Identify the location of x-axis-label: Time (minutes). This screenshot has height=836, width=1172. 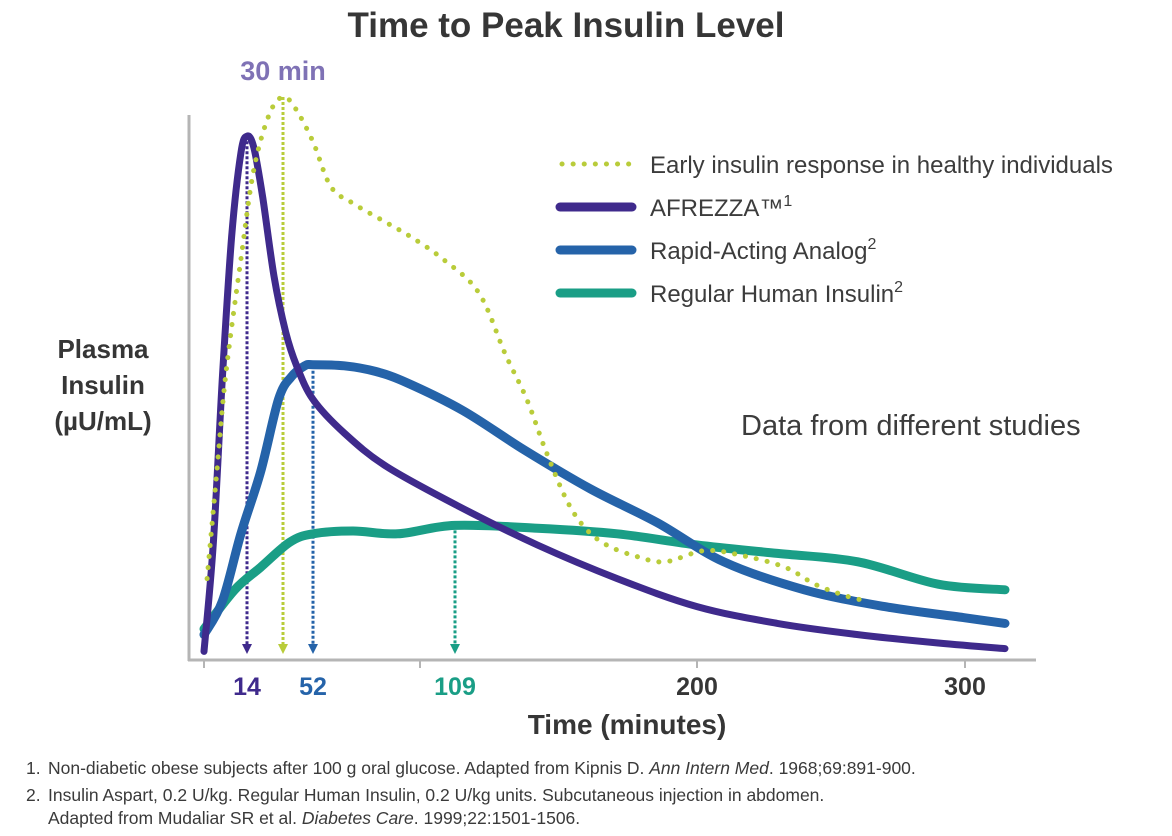
(627, 724).